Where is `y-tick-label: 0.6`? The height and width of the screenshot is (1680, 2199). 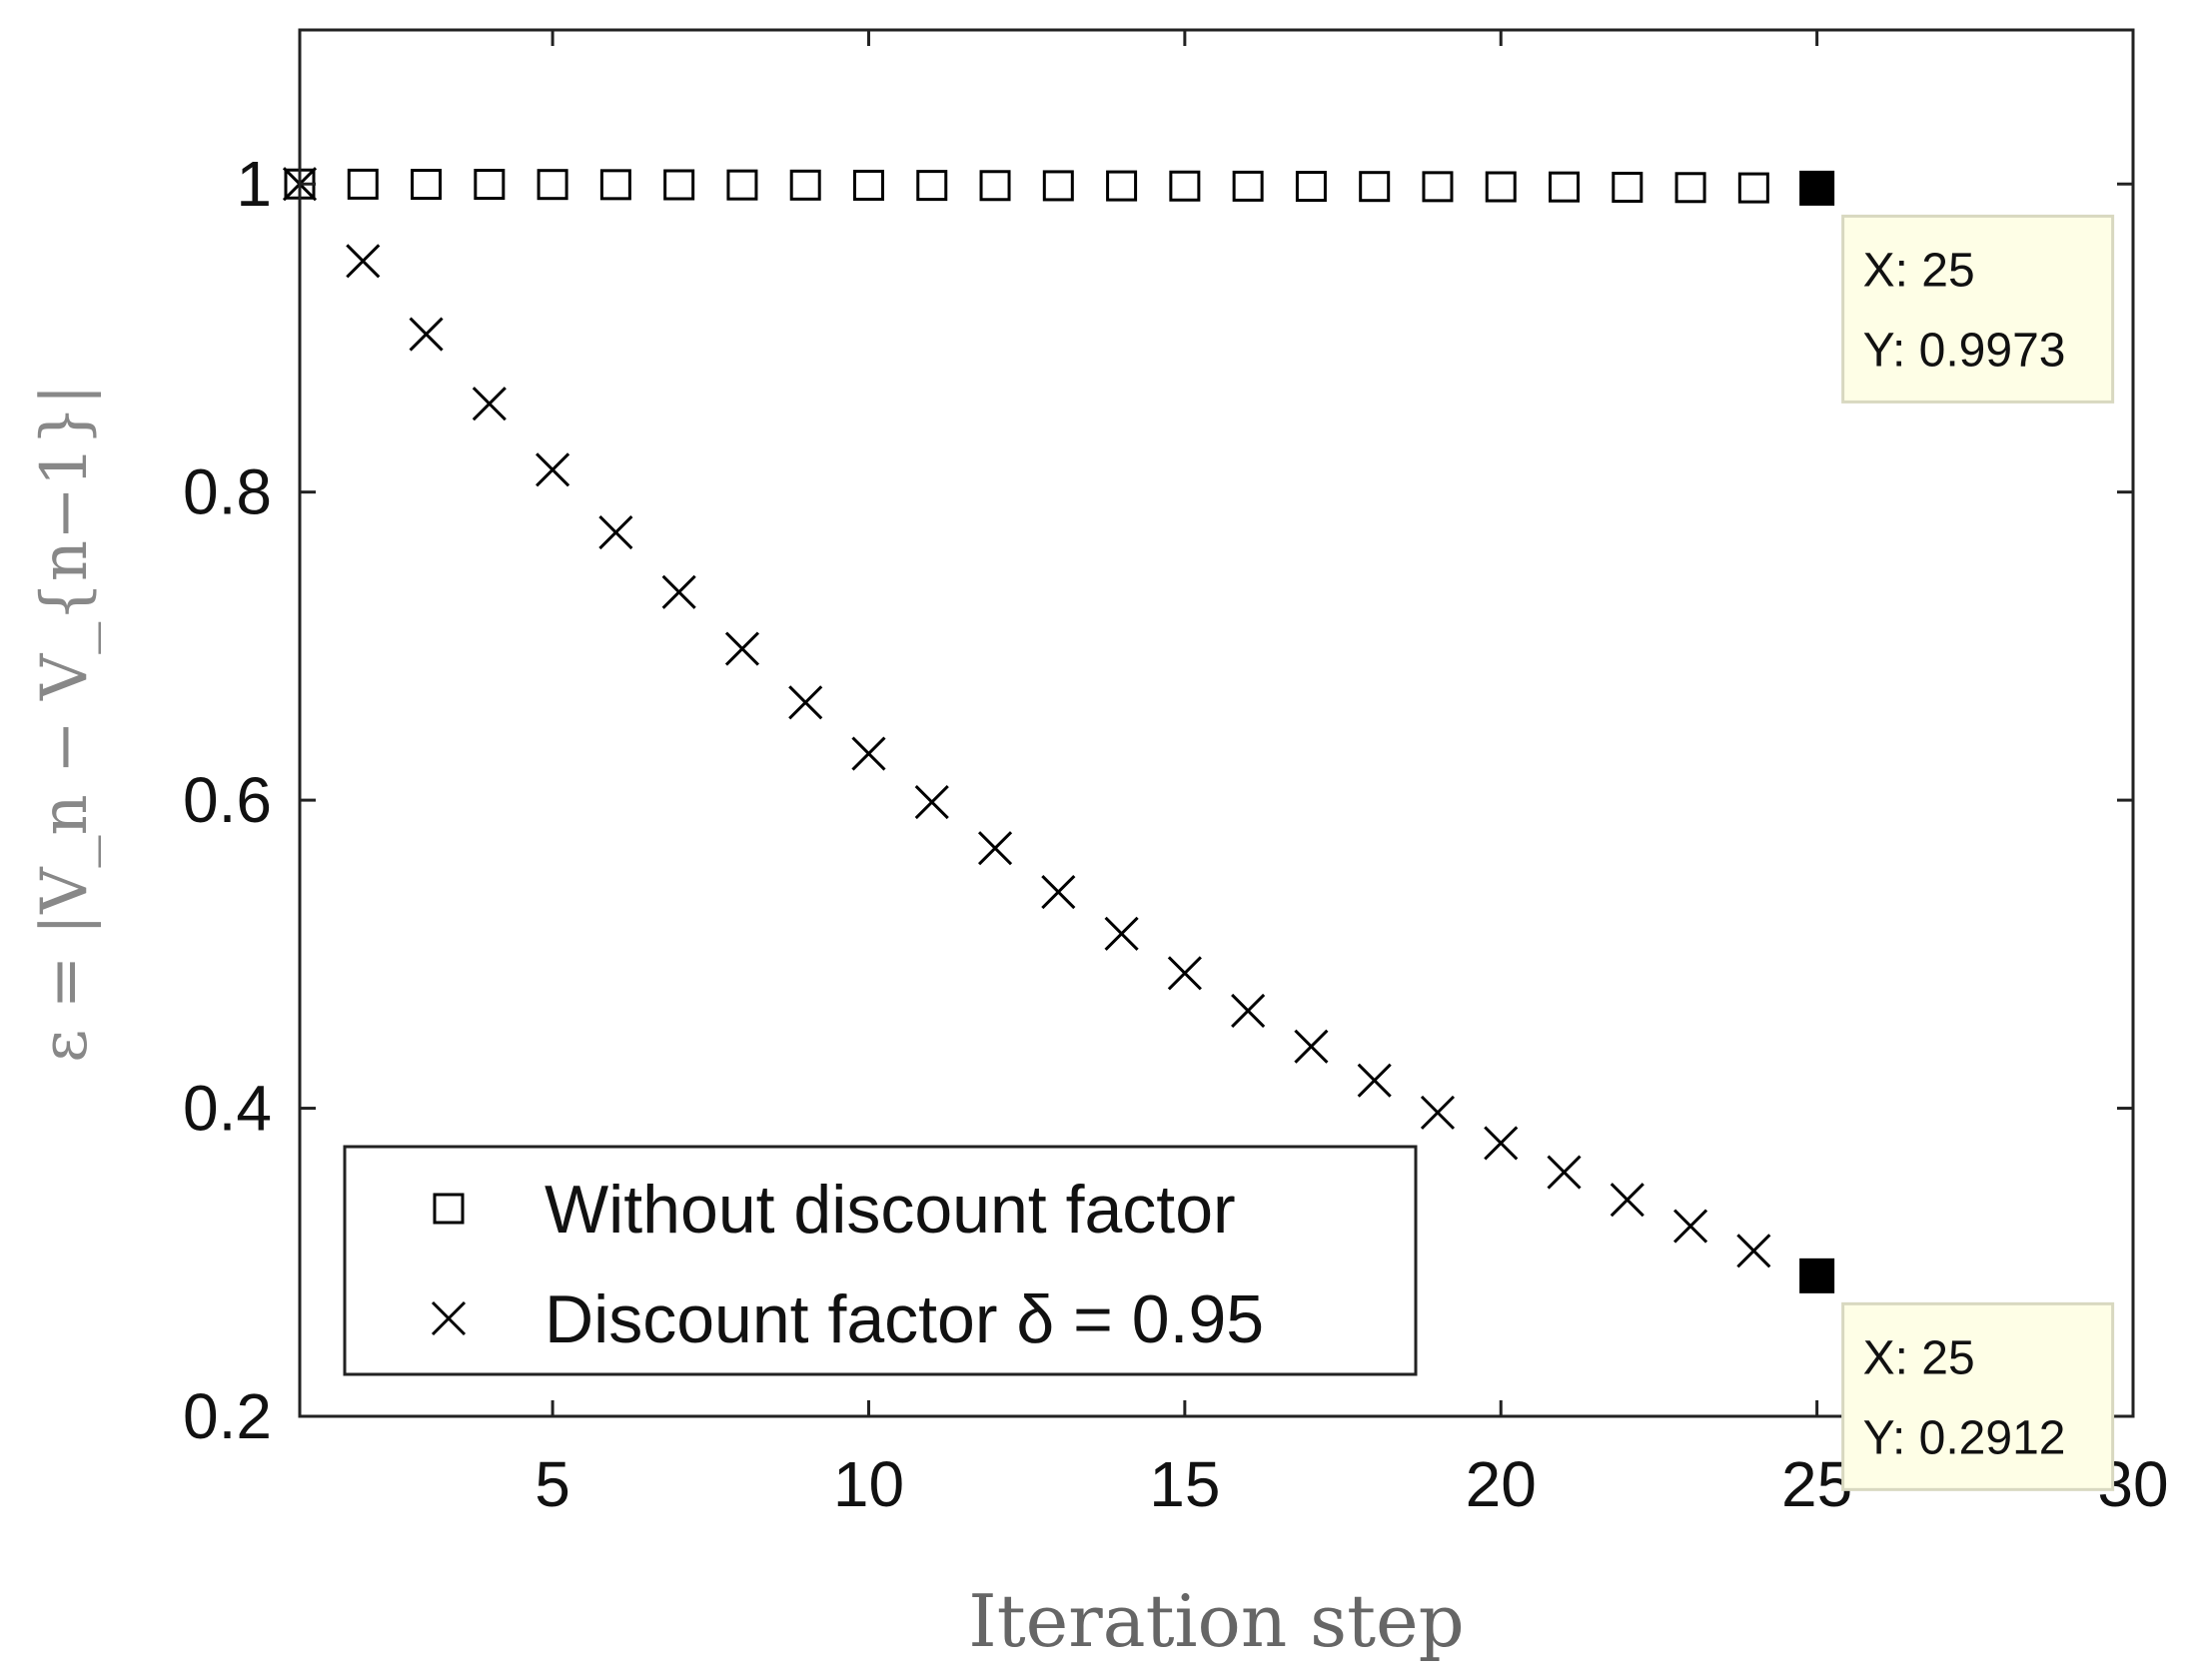
y-tick-label: 0.6 is located at coordinates (227, 800).